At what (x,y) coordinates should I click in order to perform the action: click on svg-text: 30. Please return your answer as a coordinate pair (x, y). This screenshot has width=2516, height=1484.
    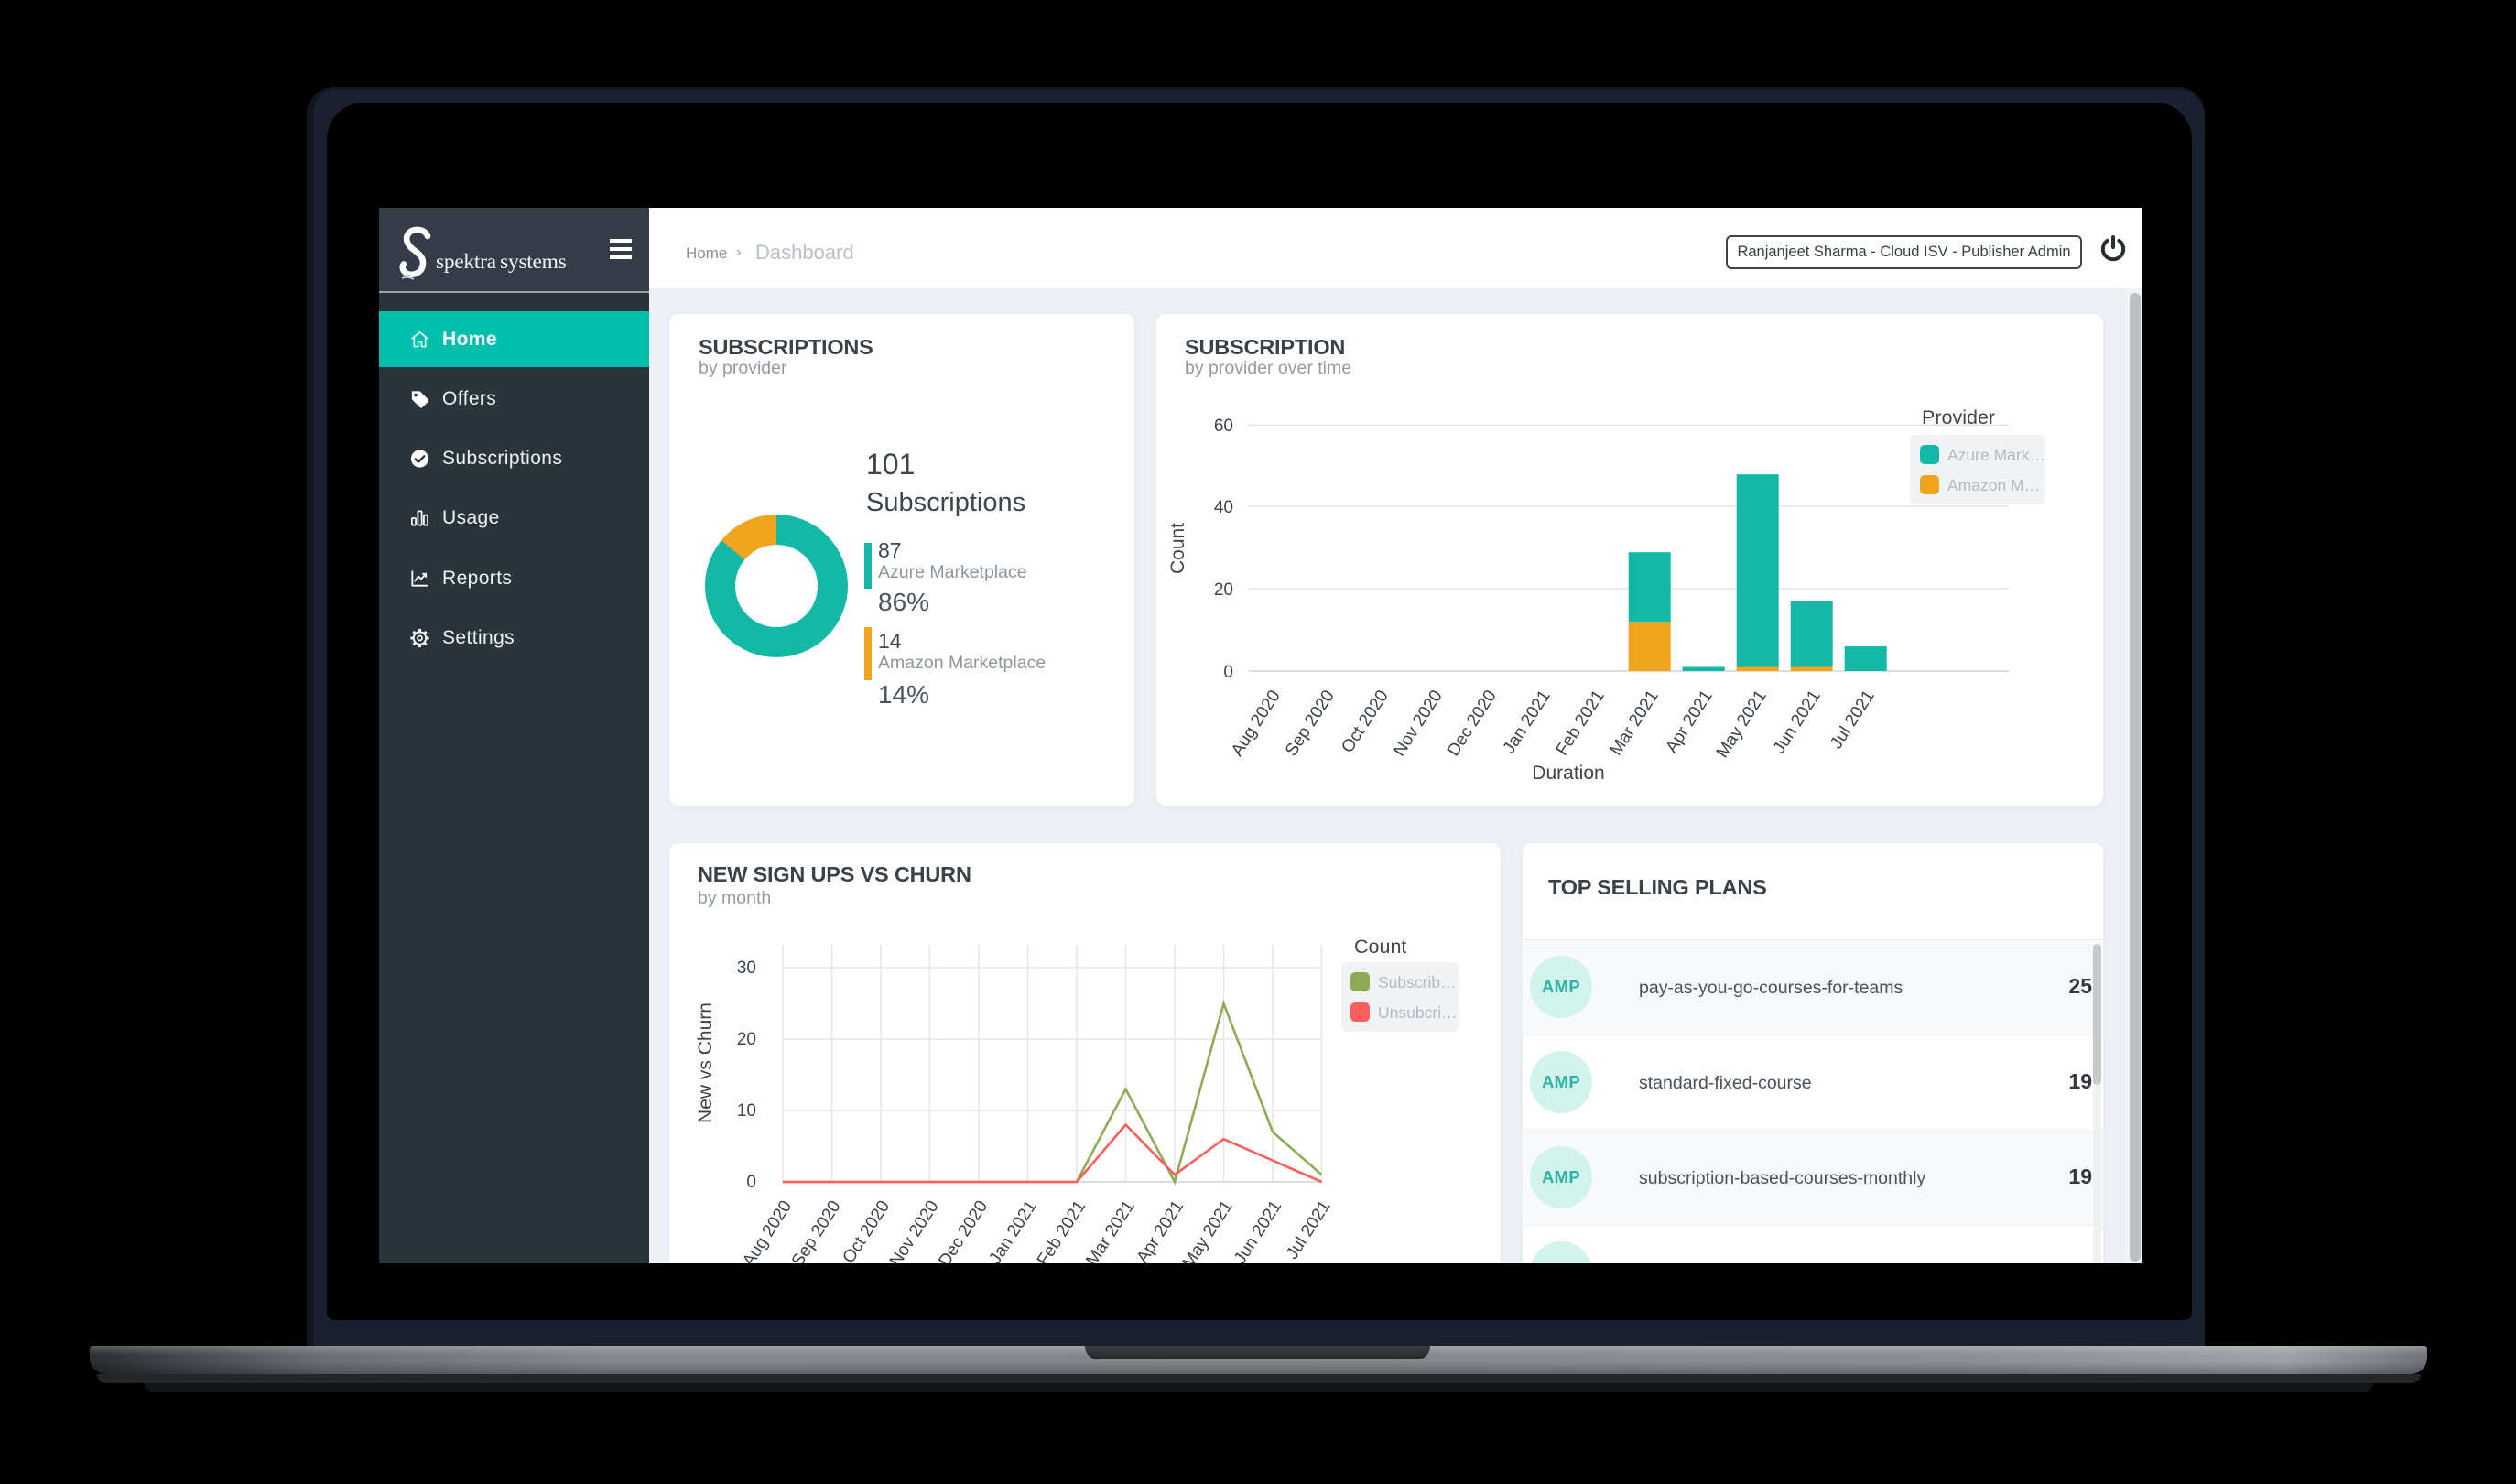
    Looking at the image, I should click on (746, 969).